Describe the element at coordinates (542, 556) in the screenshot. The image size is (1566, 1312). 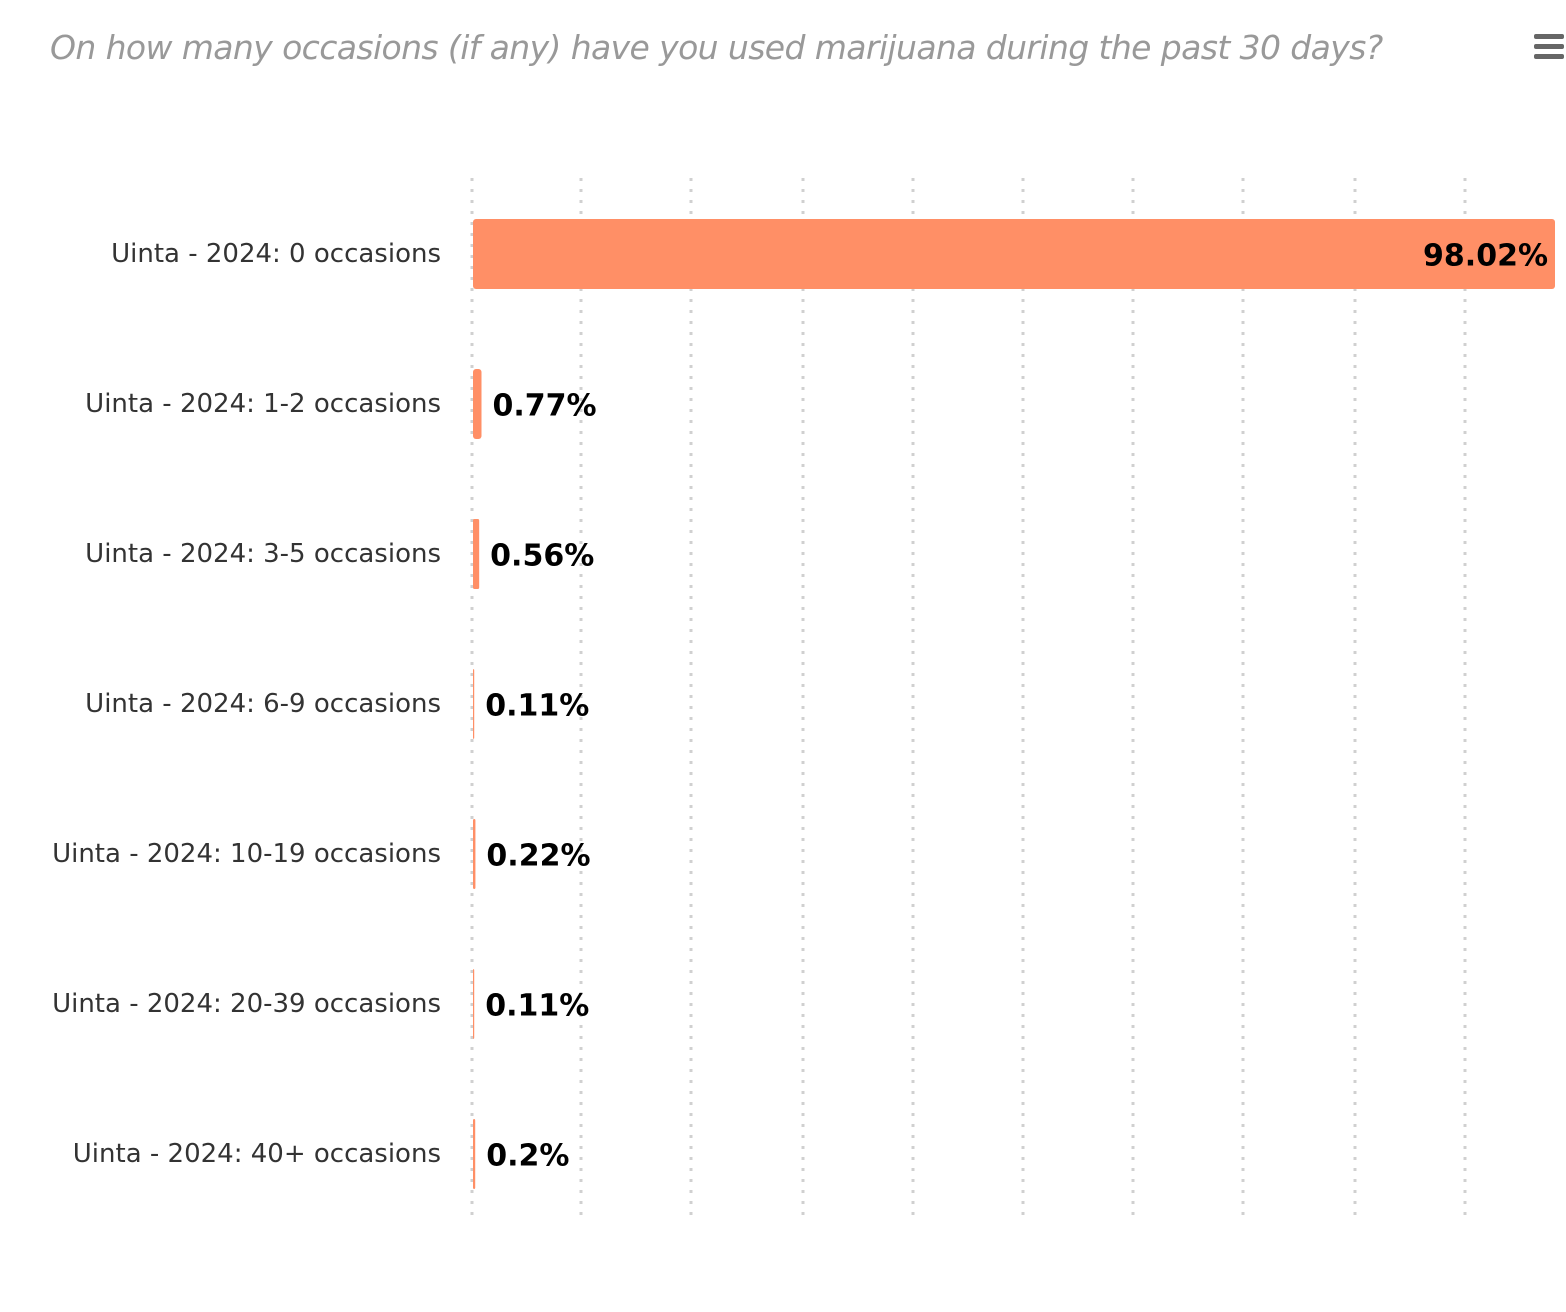
I see `data-label: 0.56%` at that location.